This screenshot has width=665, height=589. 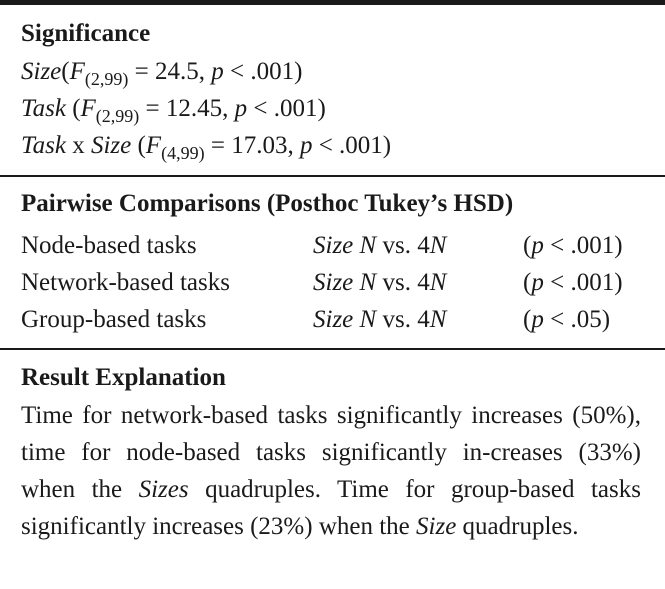 I want to click on pairwise-task-network: Network-based tasks, so click(x=125, y=282).